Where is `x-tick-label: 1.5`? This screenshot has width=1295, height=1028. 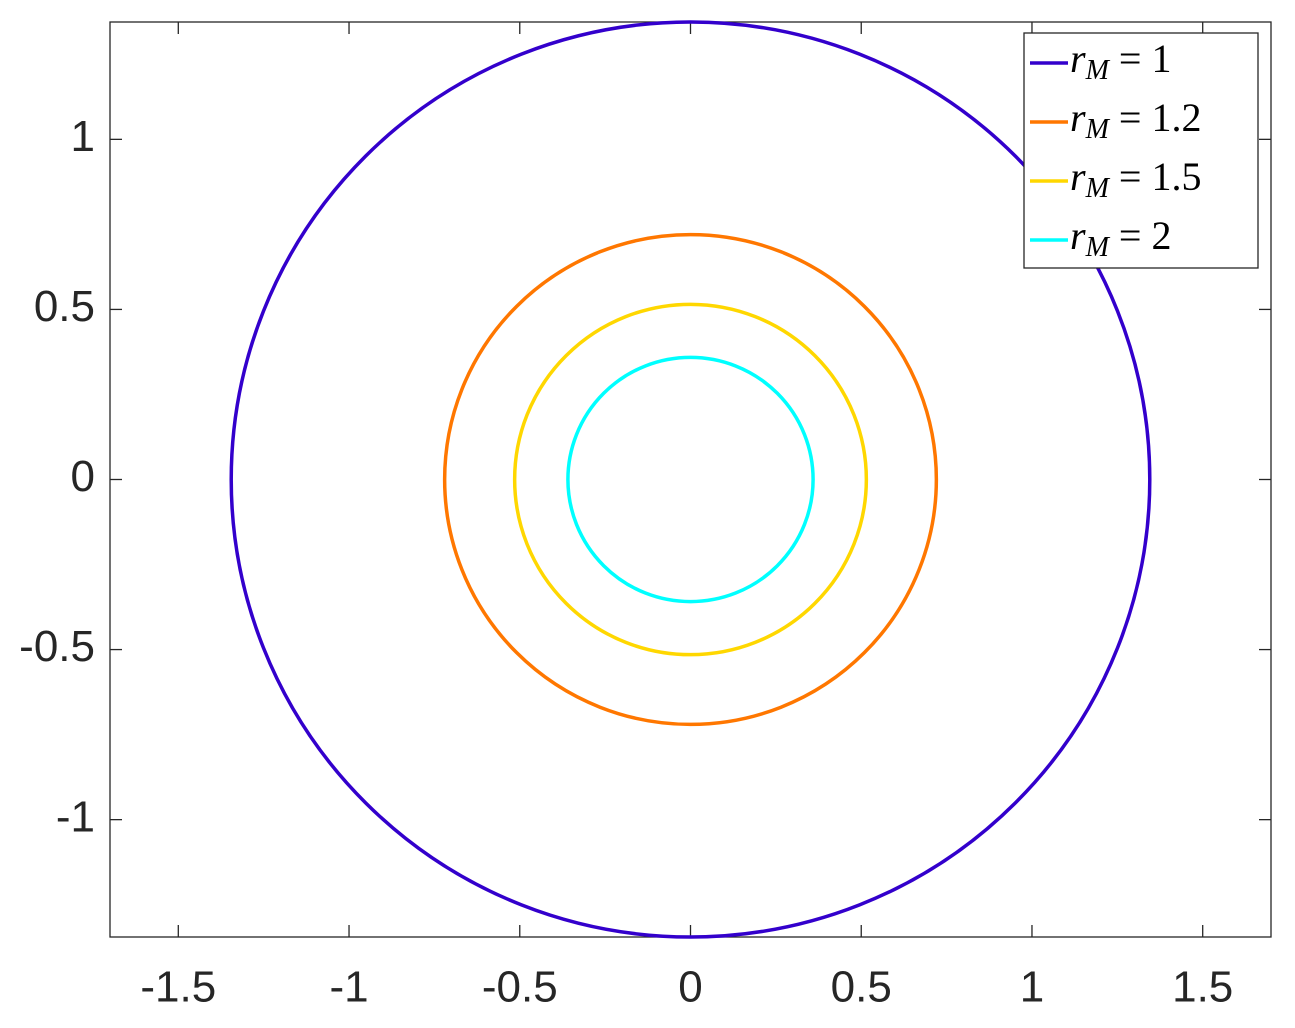
x-tick-label: 1.5 is located at coordinates (1202, 987).